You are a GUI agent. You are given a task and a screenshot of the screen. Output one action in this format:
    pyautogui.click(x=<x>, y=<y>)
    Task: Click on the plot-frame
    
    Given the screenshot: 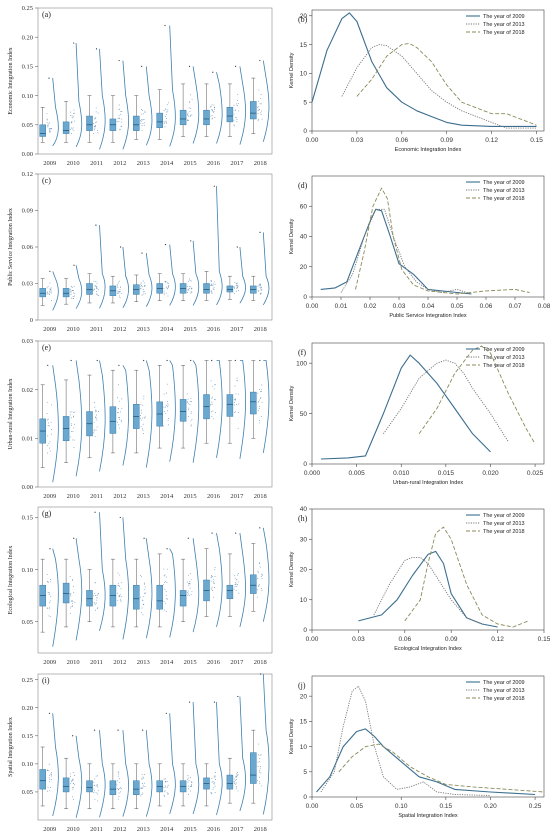 What is the action you would take?
    pyautogui.click(x=428, y=403)
    